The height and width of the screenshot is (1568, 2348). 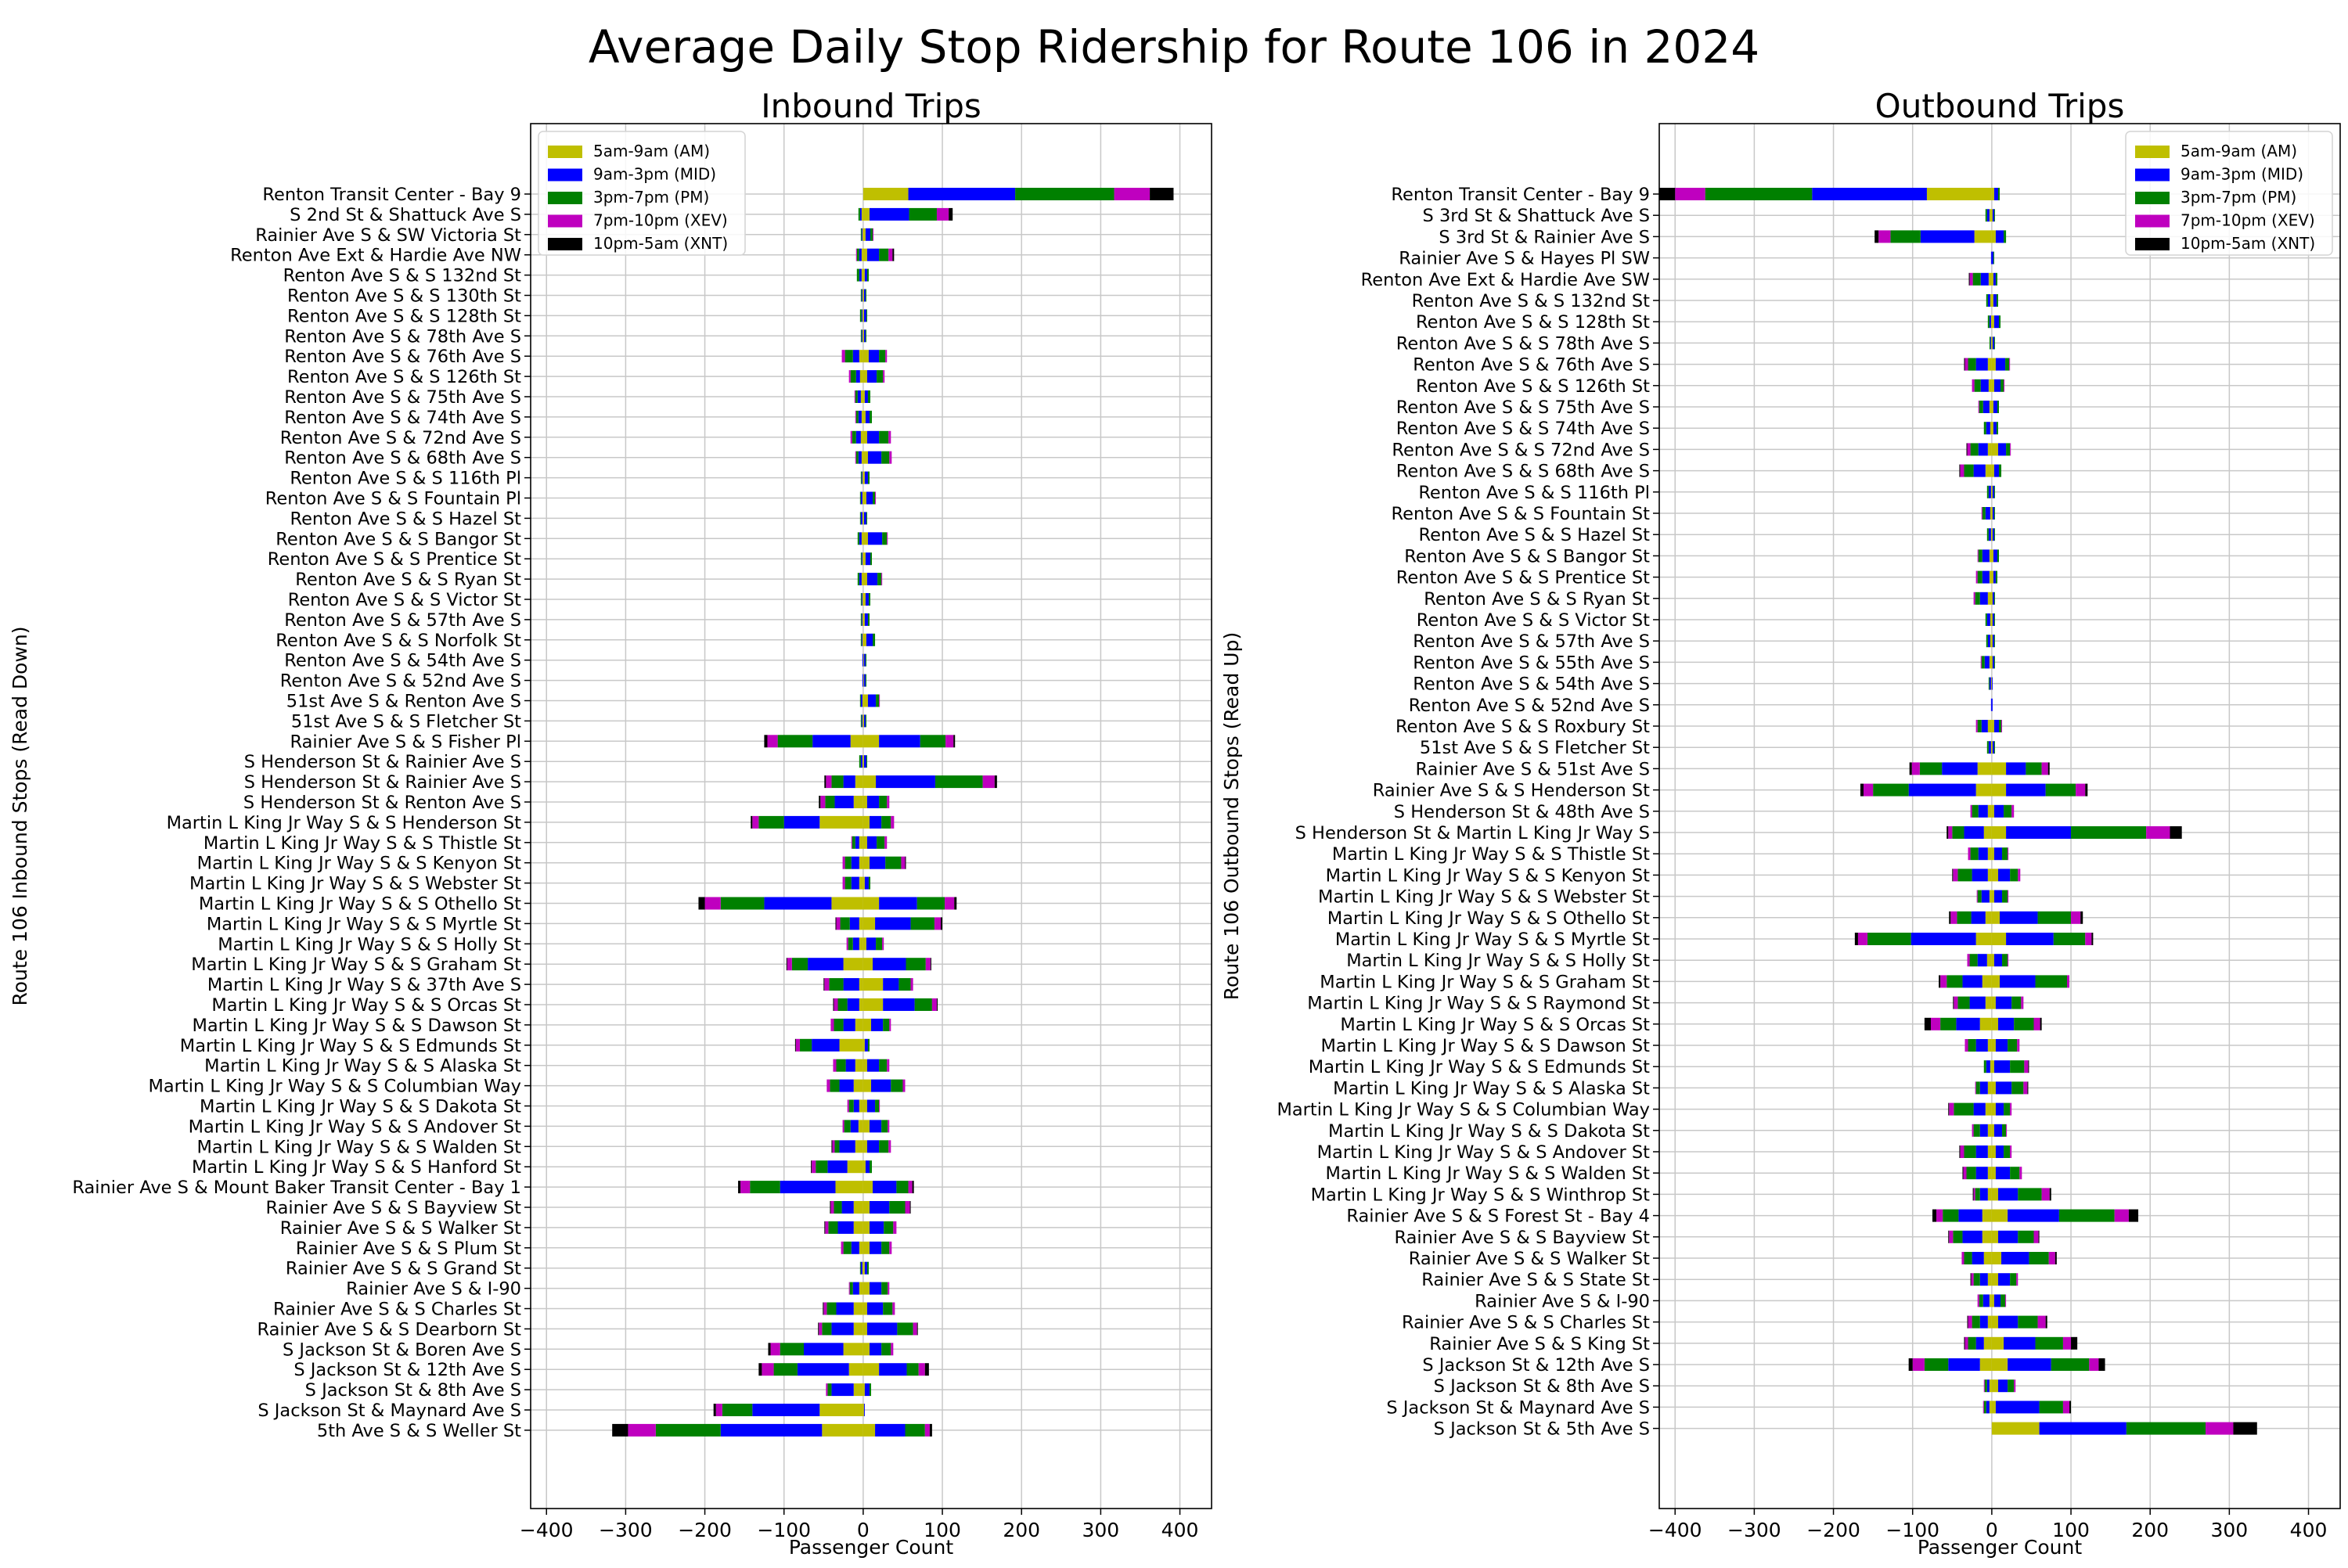 What do you see at coordinates (402, 418) in the screenshot?
I see `y-tick-label: Renton Ave S & 74th Ave S` at bounding box center [402, 418].